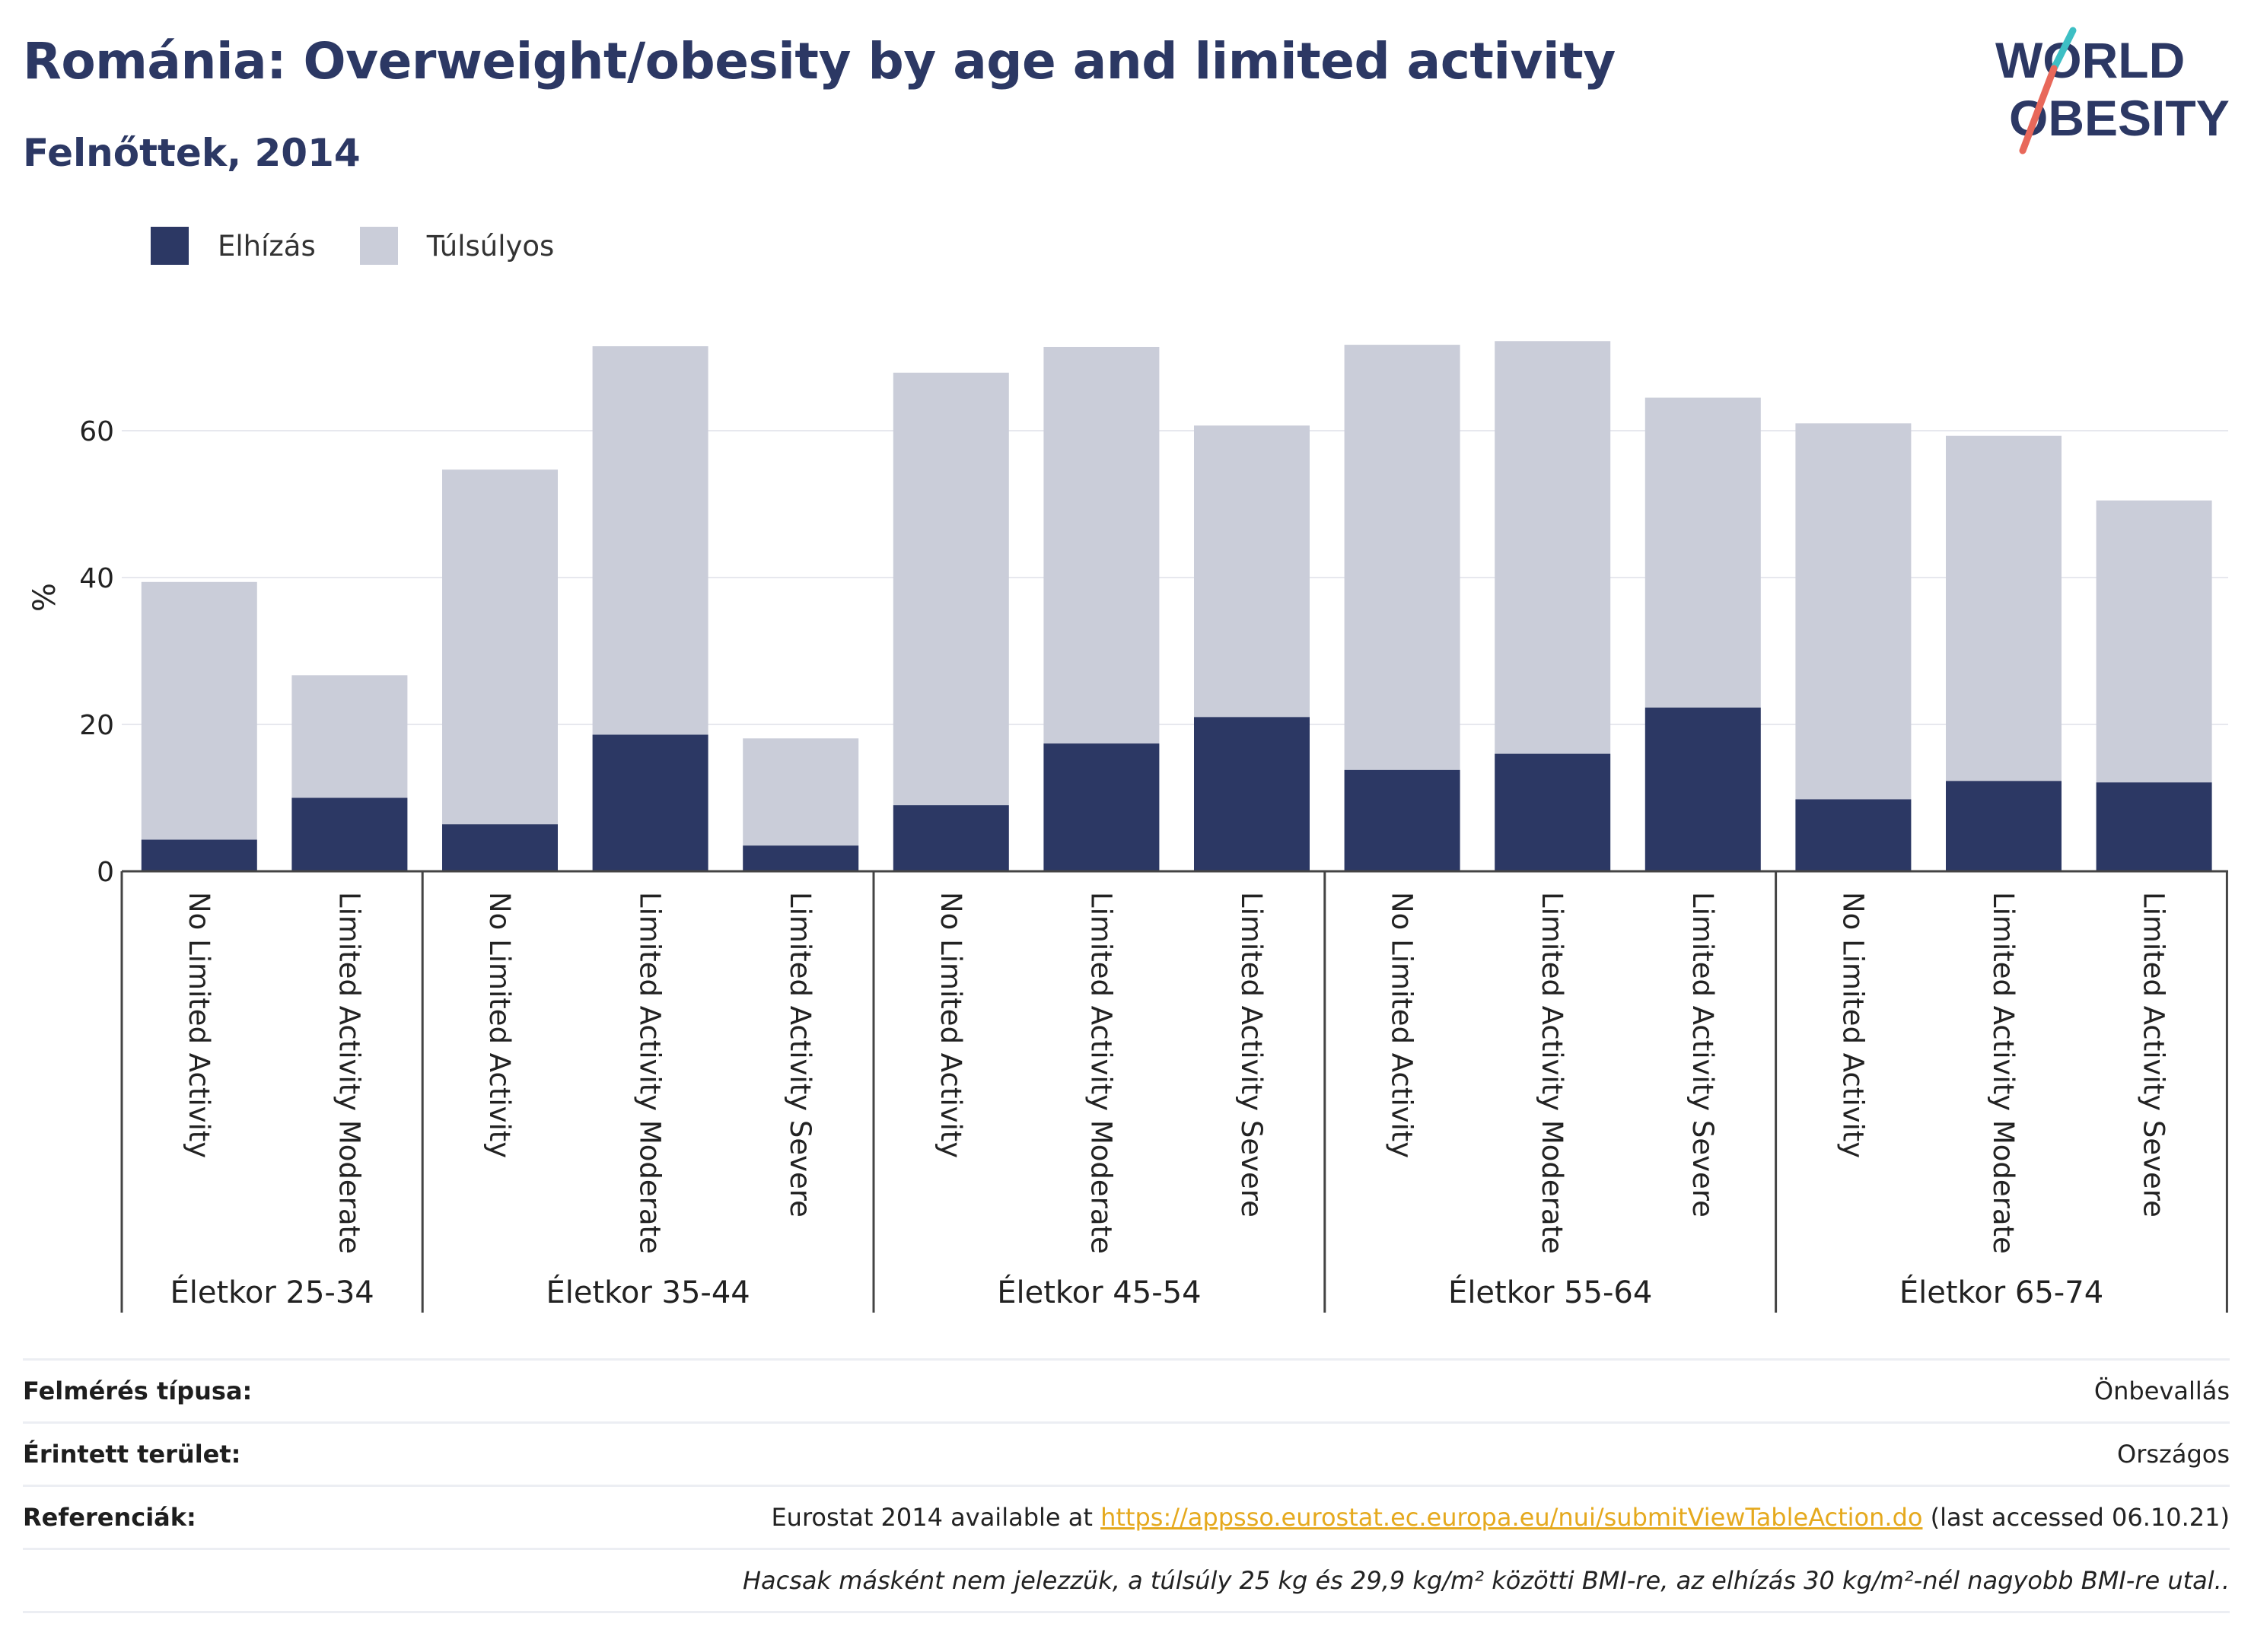  I want to click on y-tick-label-60: 60, so click(96, 432).